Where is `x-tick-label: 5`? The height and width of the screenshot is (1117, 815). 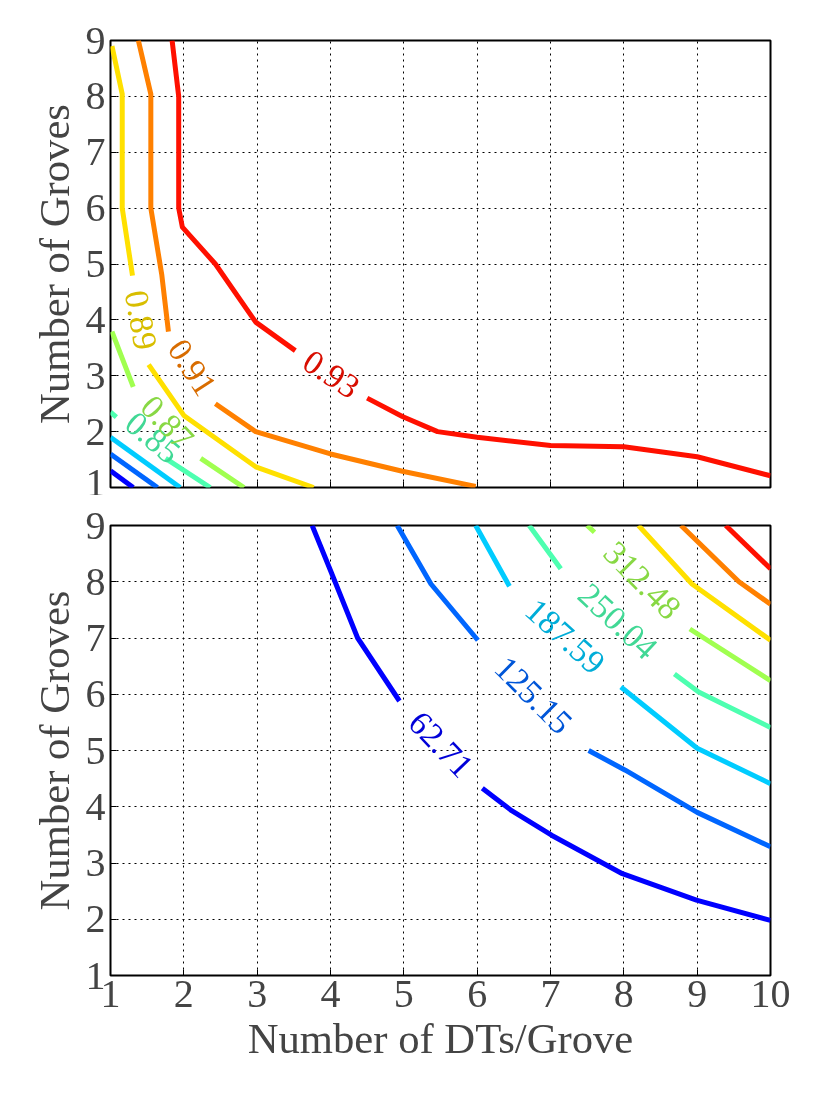 x-tick-label: 5 is located at coordinates (403, 993).